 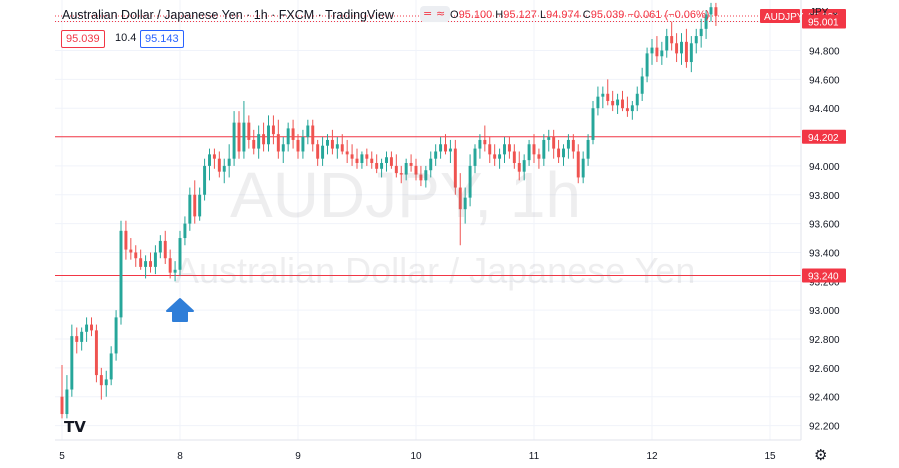 I want to click on price-tick-label: 94.400, so click(x=824, y=109).